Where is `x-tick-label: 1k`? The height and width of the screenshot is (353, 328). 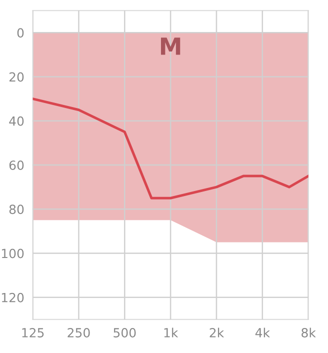 x-tick-label: 1k is located at coordinates (171, 333).